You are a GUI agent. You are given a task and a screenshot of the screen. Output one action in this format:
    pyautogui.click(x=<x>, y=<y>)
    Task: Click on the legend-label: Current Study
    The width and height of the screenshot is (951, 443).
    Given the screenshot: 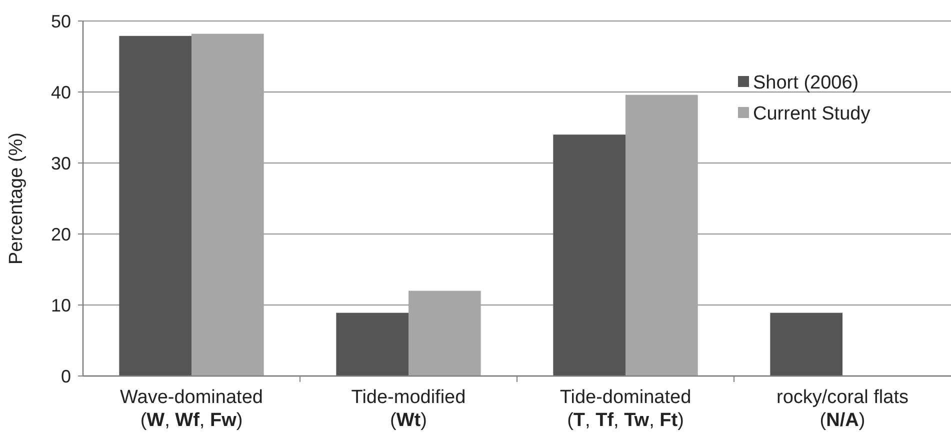 What is the action you would take?
    pyautogui.click(x=812, y=114)
    